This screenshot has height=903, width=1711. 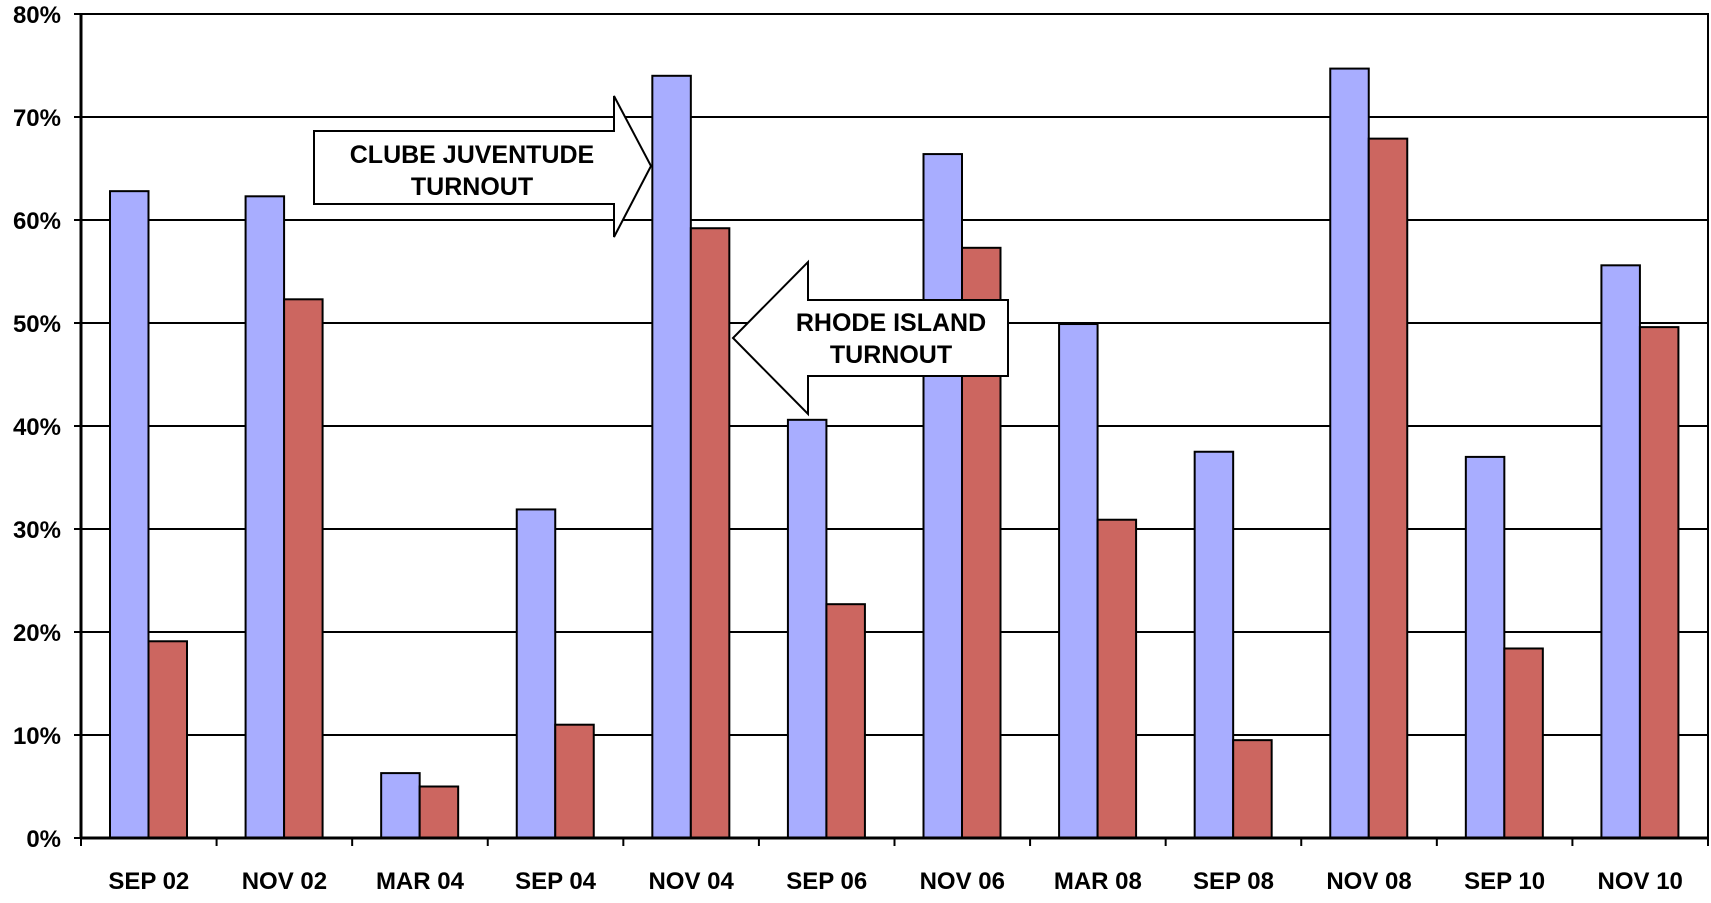 I want to click on y-tick-label: 40%, so click(x=37, y=427).